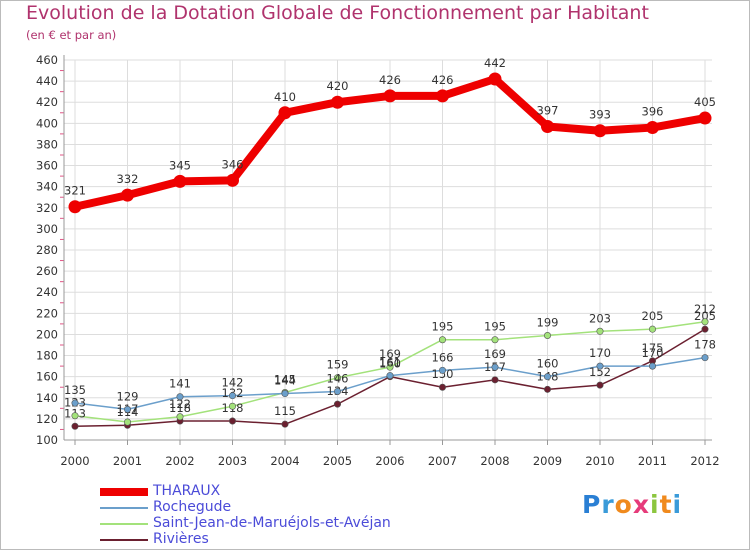 This screenshot has width=750, height=550. I want to click on data-label: 145, so click(285, 380).